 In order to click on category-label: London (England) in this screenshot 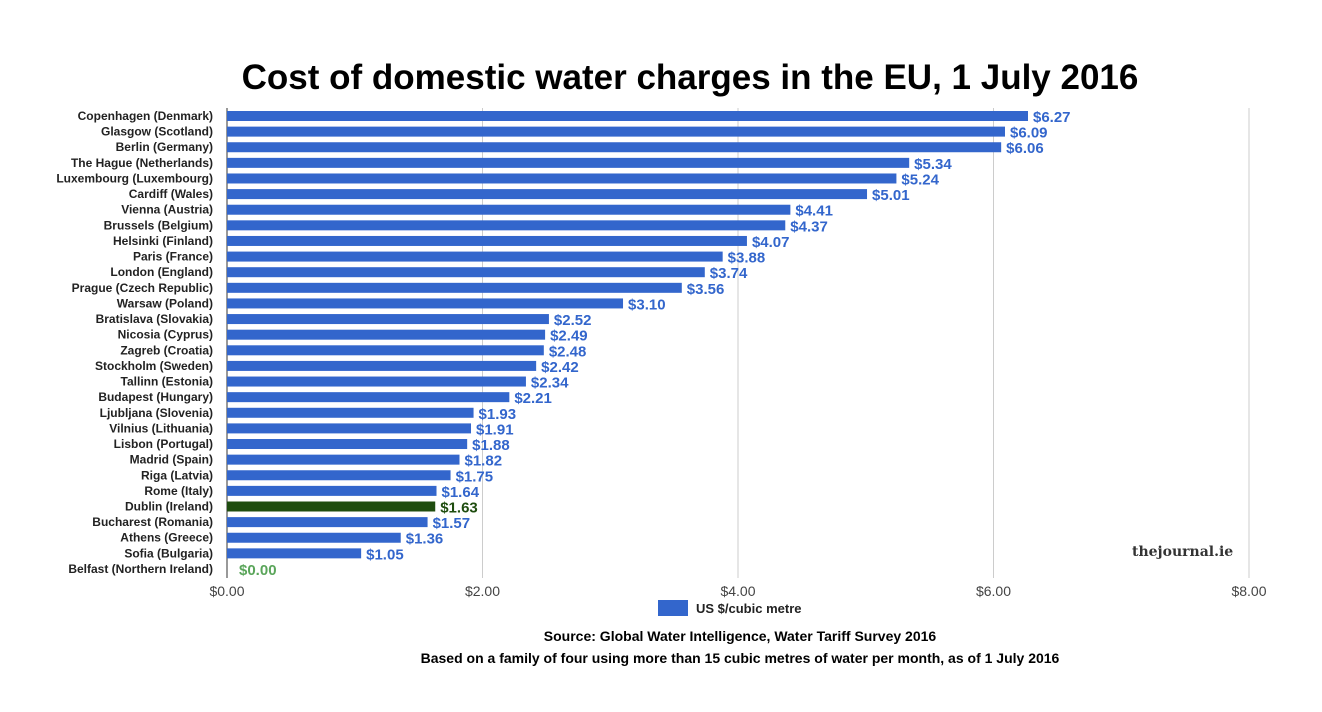, I will do `click(161, 272)`.